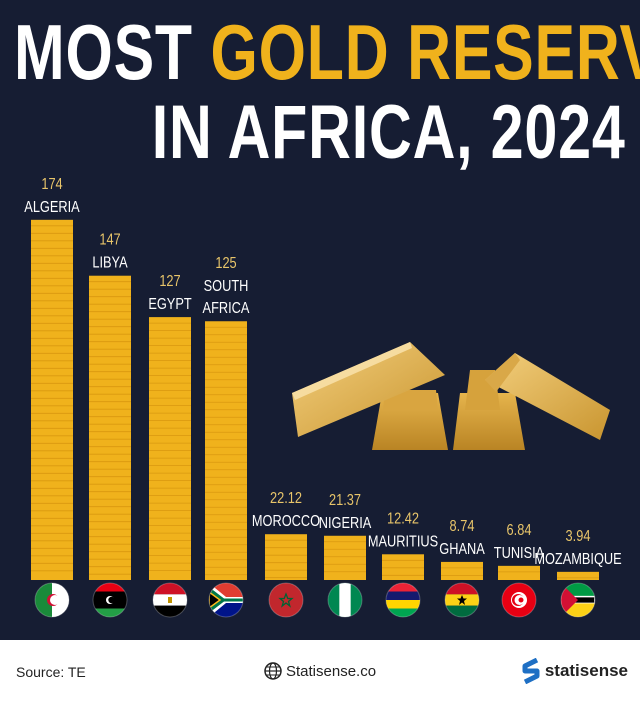 The width and height of the screenshot is (640, 702). Describe the element at coordinates (331, 671) in the screenshot. I see `website-text: Statisense.co` at that location.